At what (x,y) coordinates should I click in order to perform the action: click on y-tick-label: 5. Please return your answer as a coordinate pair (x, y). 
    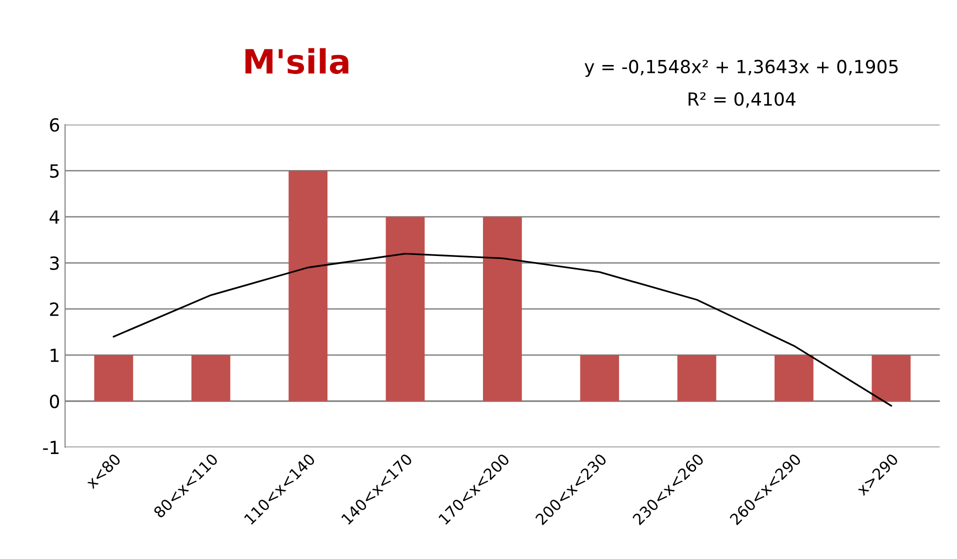
    Looking at the image, I should click on (54, 171).